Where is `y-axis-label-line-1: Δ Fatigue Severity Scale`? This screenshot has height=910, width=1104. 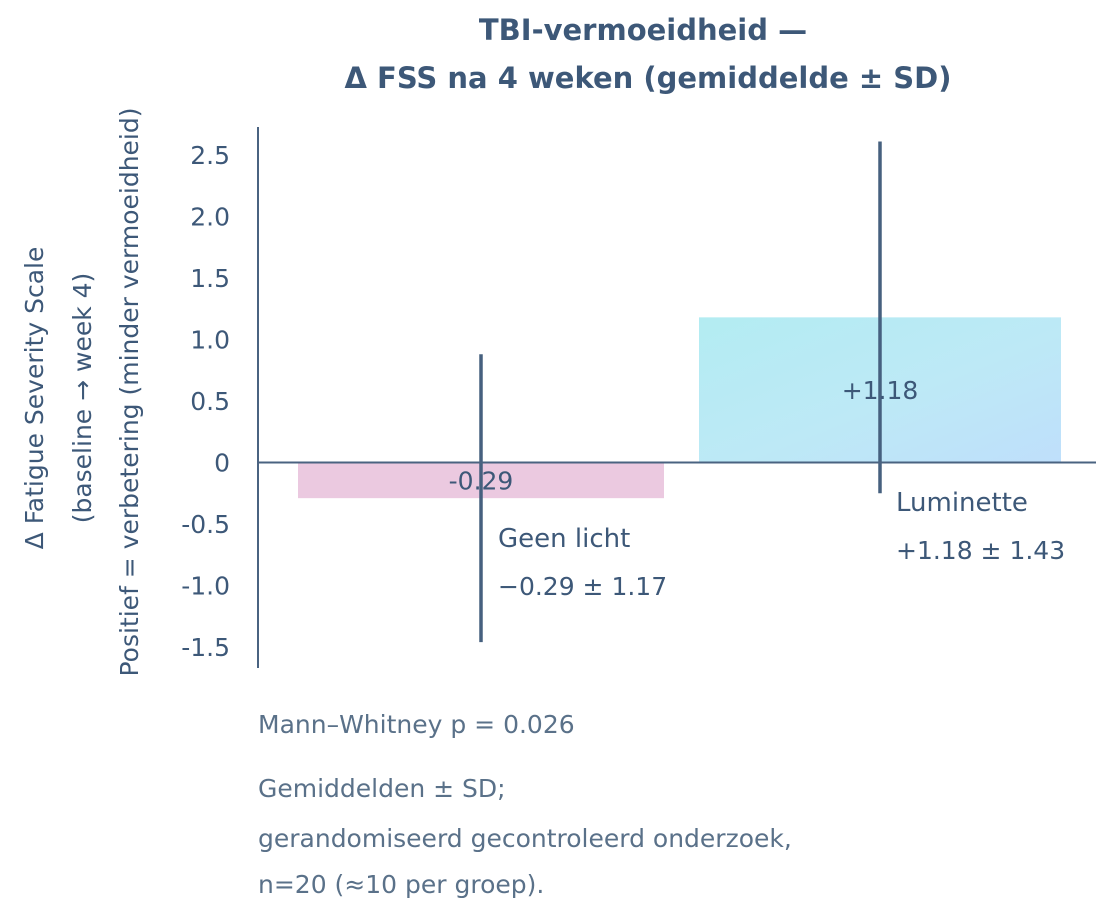
y-axis-label-line-1: Δ Fatigue Severity Scale is located at coordinates (34, 398).